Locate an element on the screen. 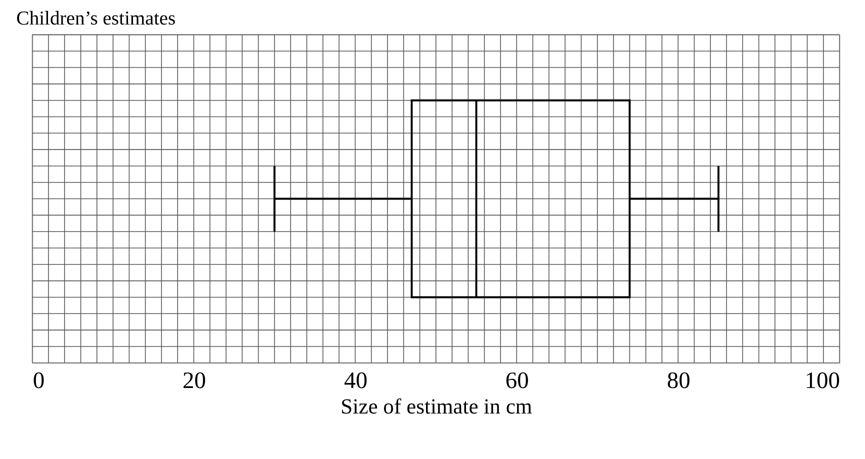 This screenshot has width=865, height=459. x-axis-title: Size of estimate in cm is located at coordinates (436, 406).